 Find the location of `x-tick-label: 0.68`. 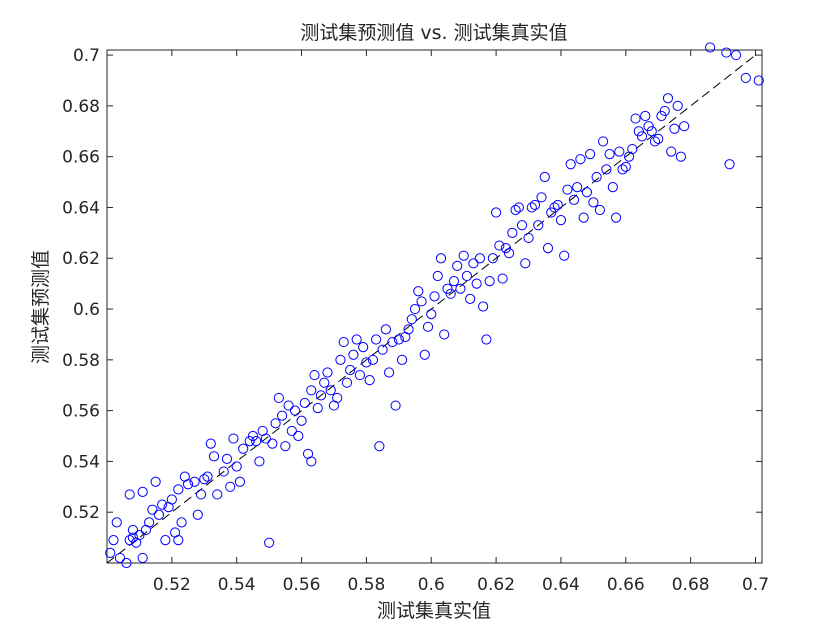

x-tick-label: 0.68 is located at coordinates (691, 585).